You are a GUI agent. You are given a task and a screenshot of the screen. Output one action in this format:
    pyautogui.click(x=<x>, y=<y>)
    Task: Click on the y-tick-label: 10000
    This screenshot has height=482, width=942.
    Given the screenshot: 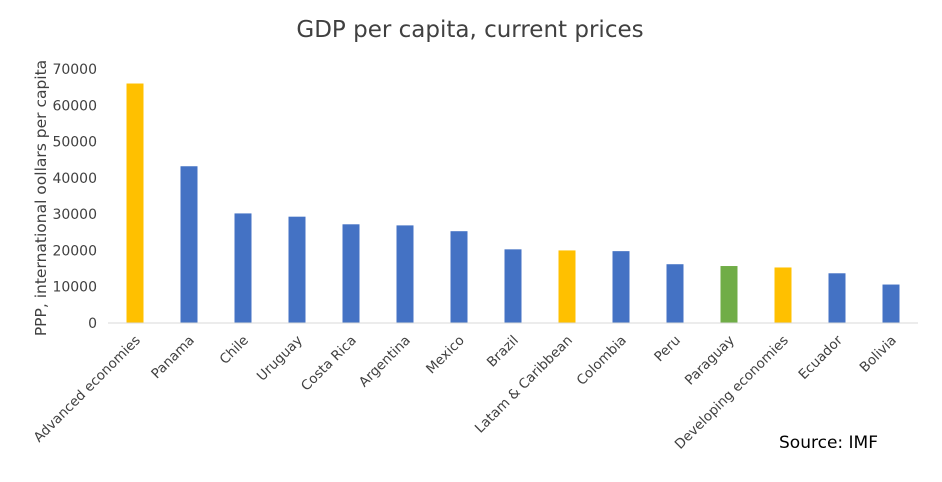 What is the action you would take?
    pyautogui.click(x=74, y=288)
    